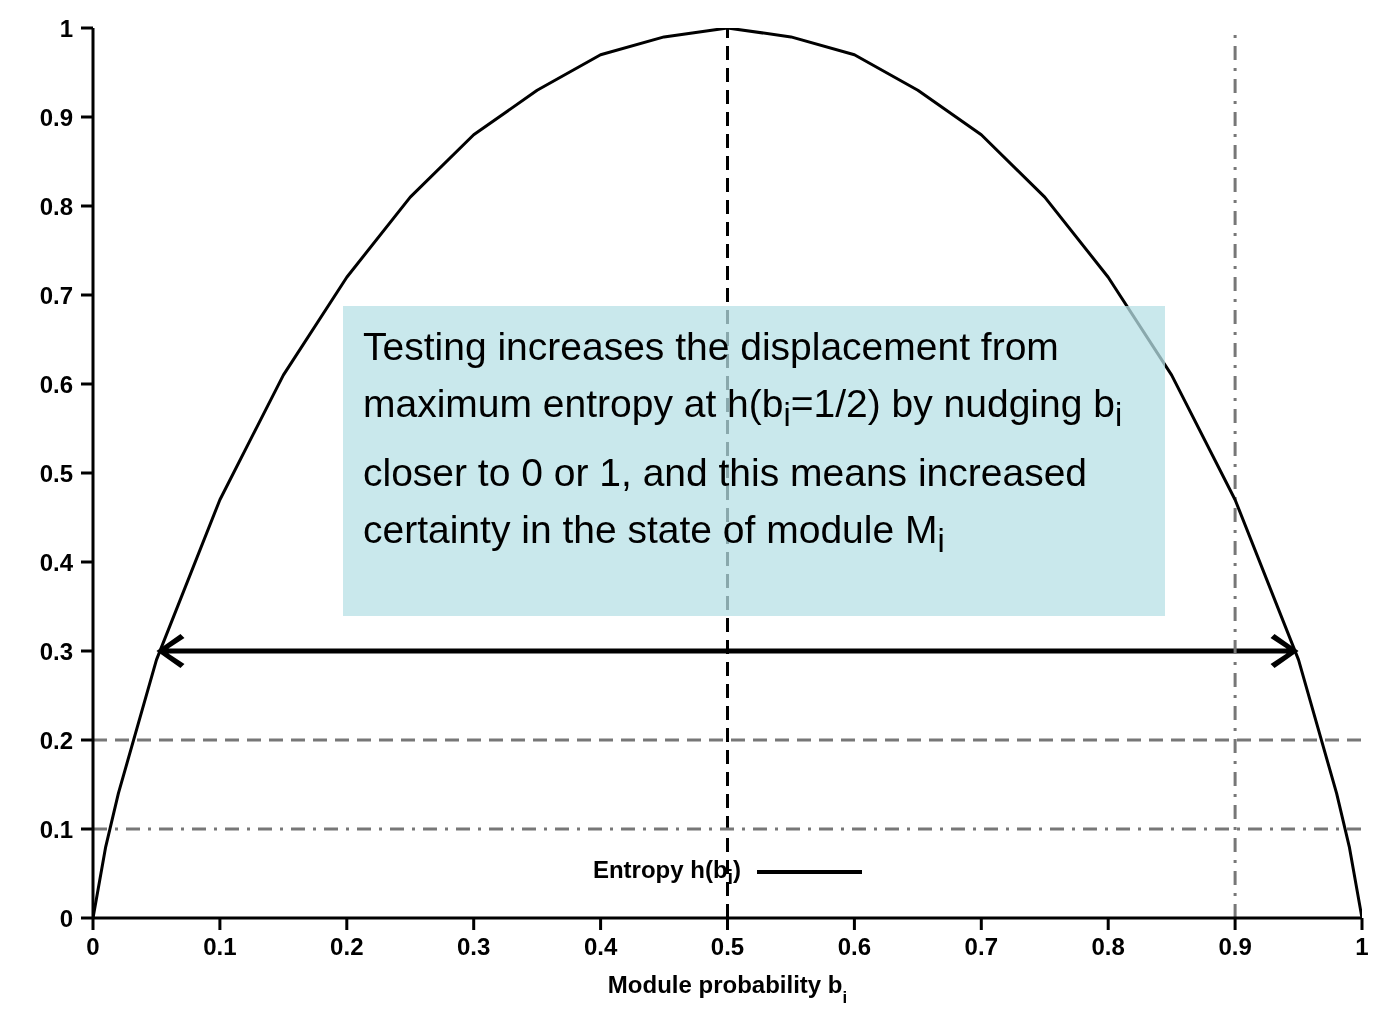  What do you see at coordinates (56, 384) in the screenshot?
I see `y-tick-label: 0.6` at bounding box center [56, 384].